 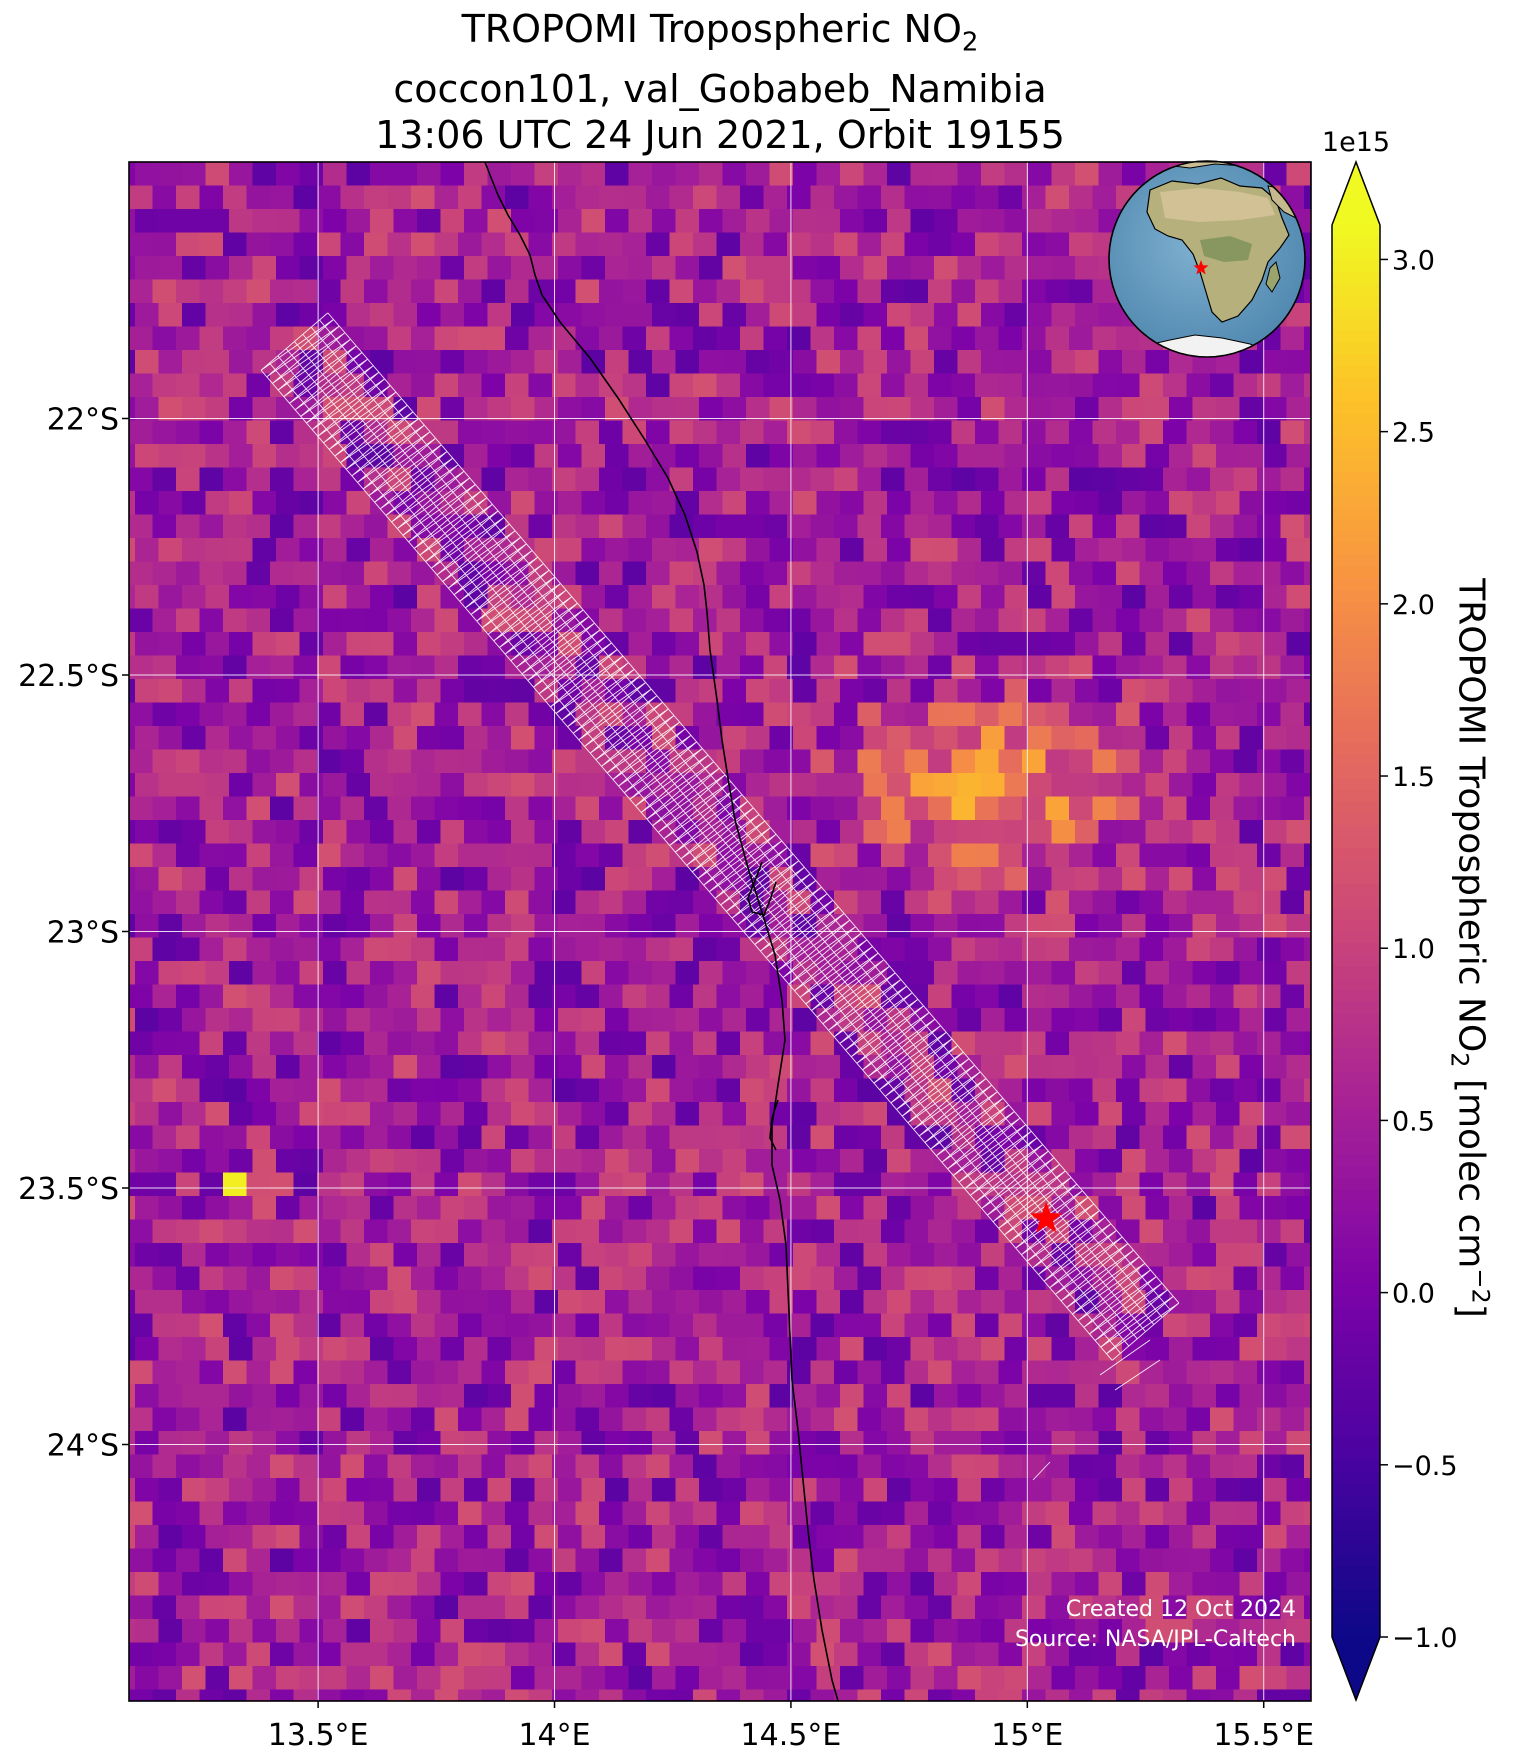 What do you see at coordinates (1413, 949) in the screenshot?
I see `colorbar-tick-label: 1.0` at bounding box center [1413, 949].